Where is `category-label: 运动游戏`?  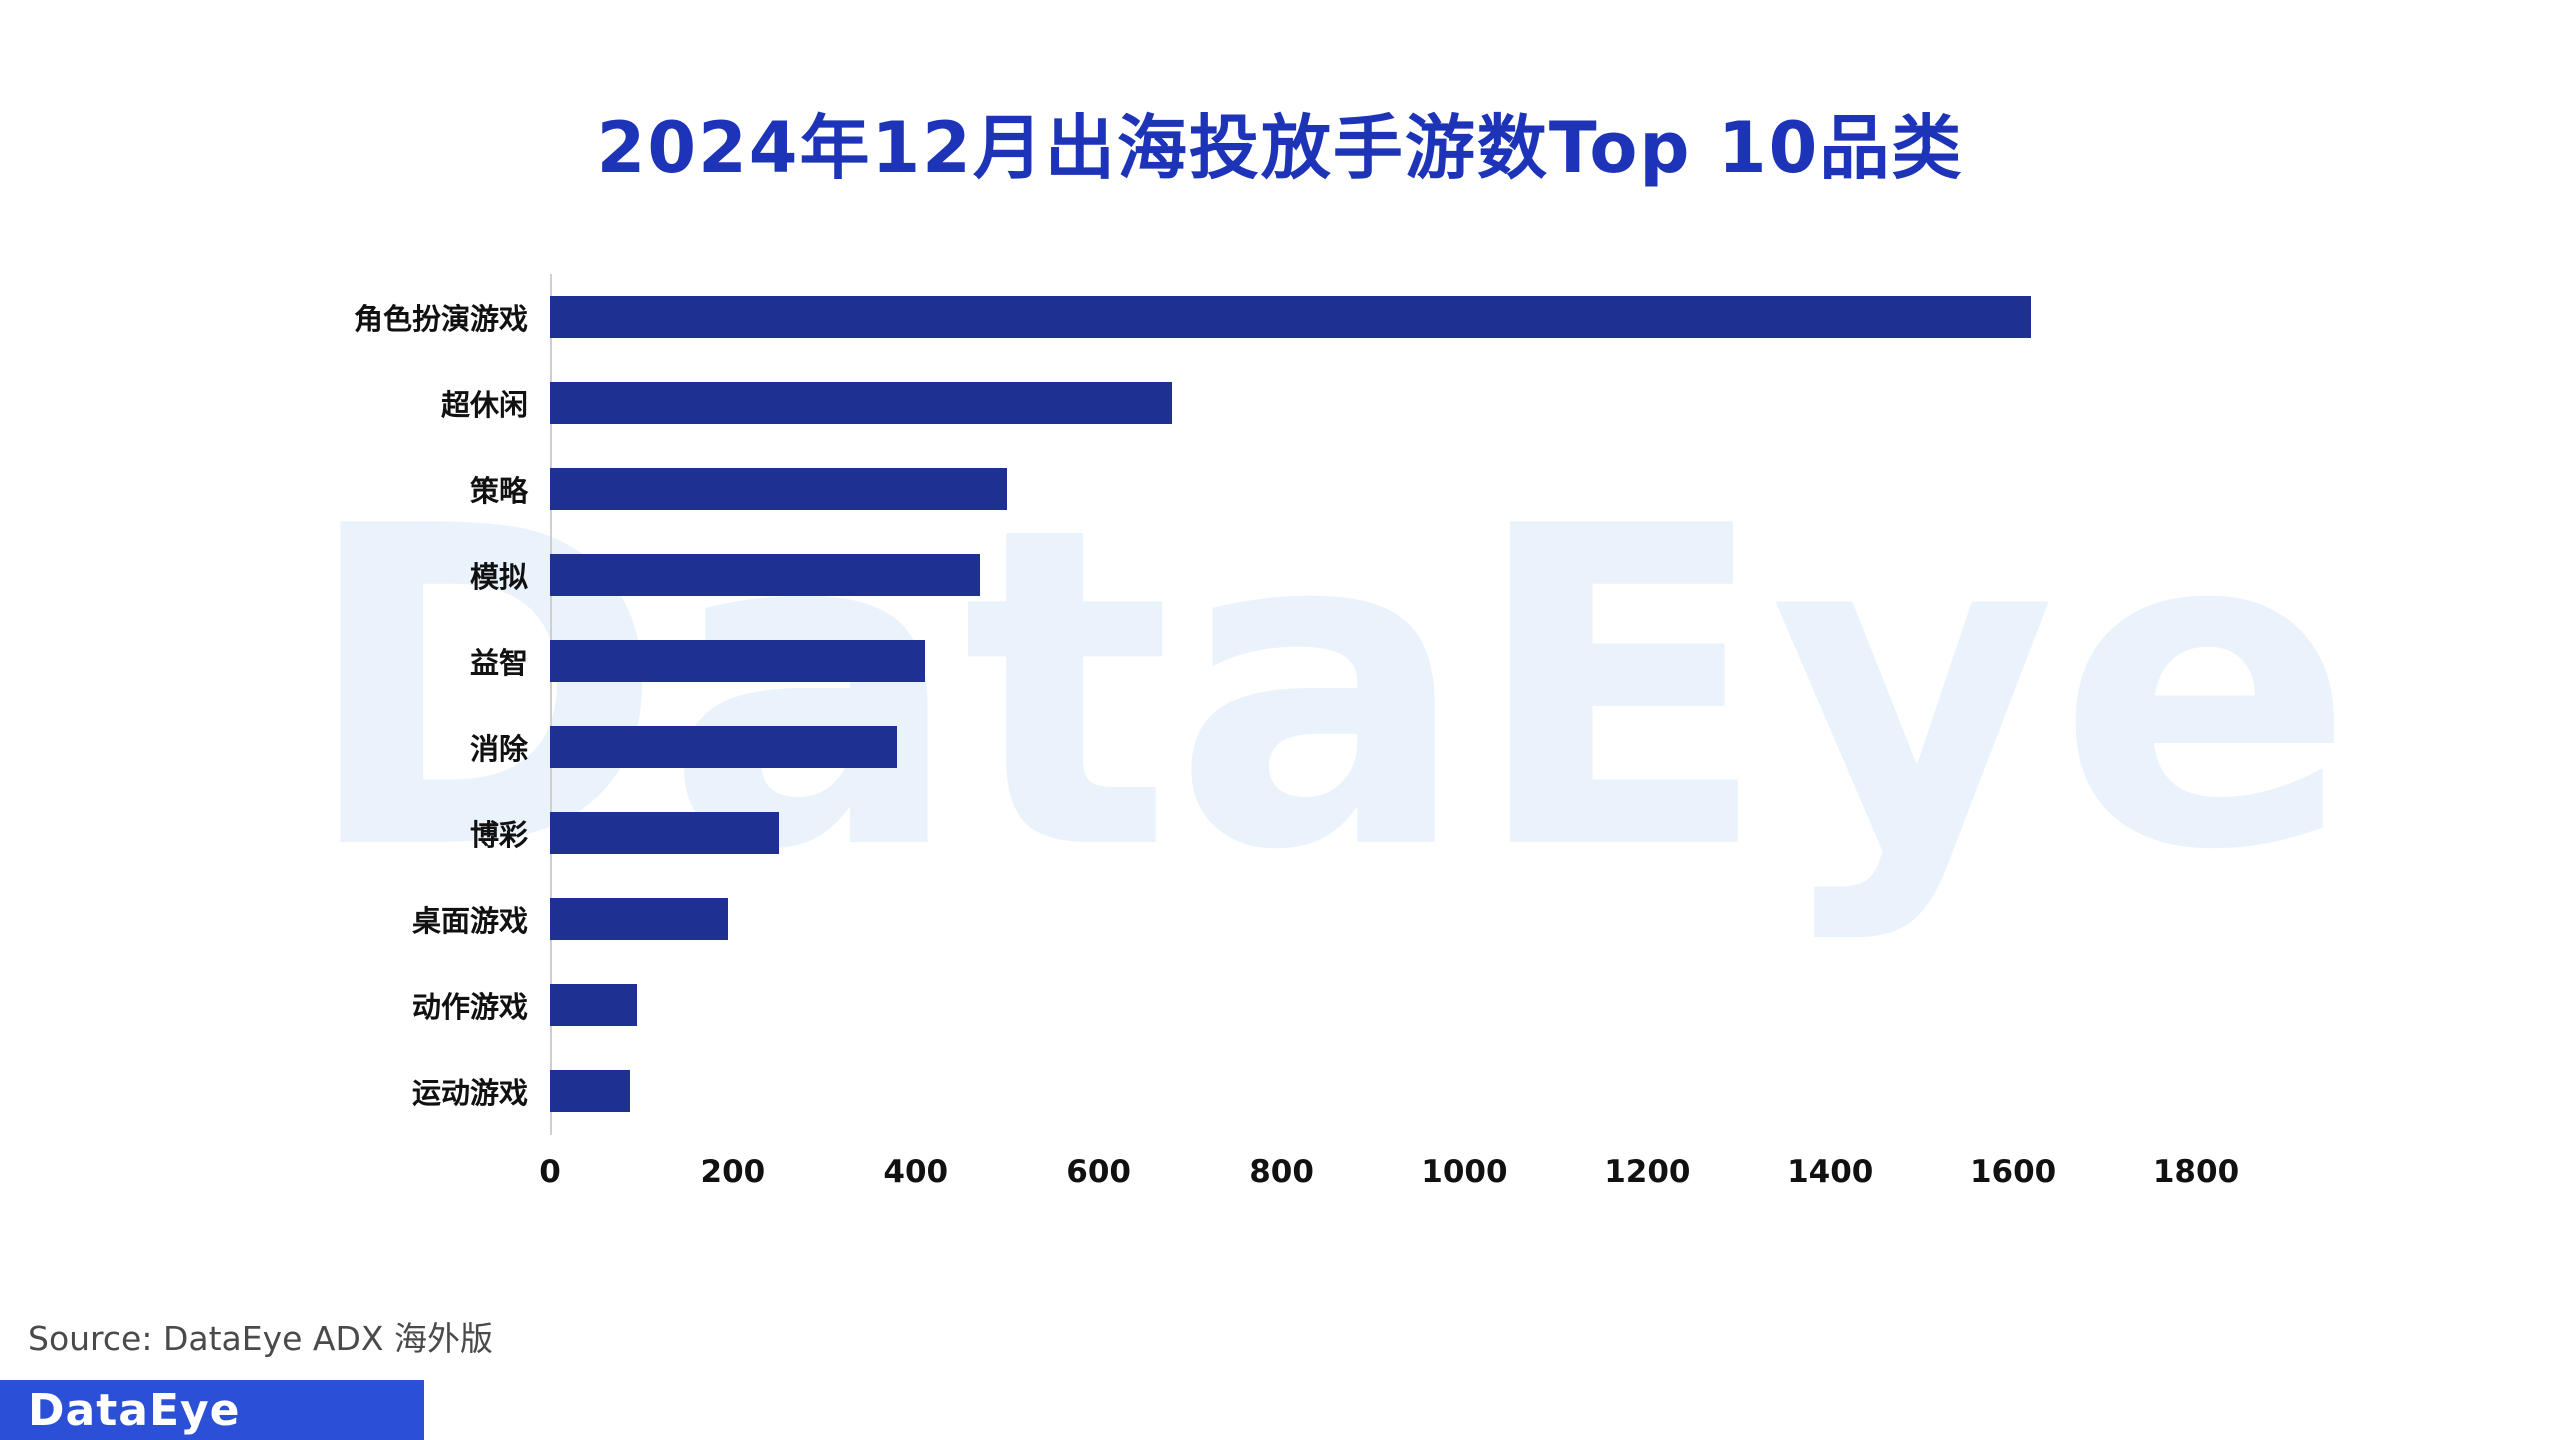
category-label: 运动游戏 is located at coordinates (469, 1093).